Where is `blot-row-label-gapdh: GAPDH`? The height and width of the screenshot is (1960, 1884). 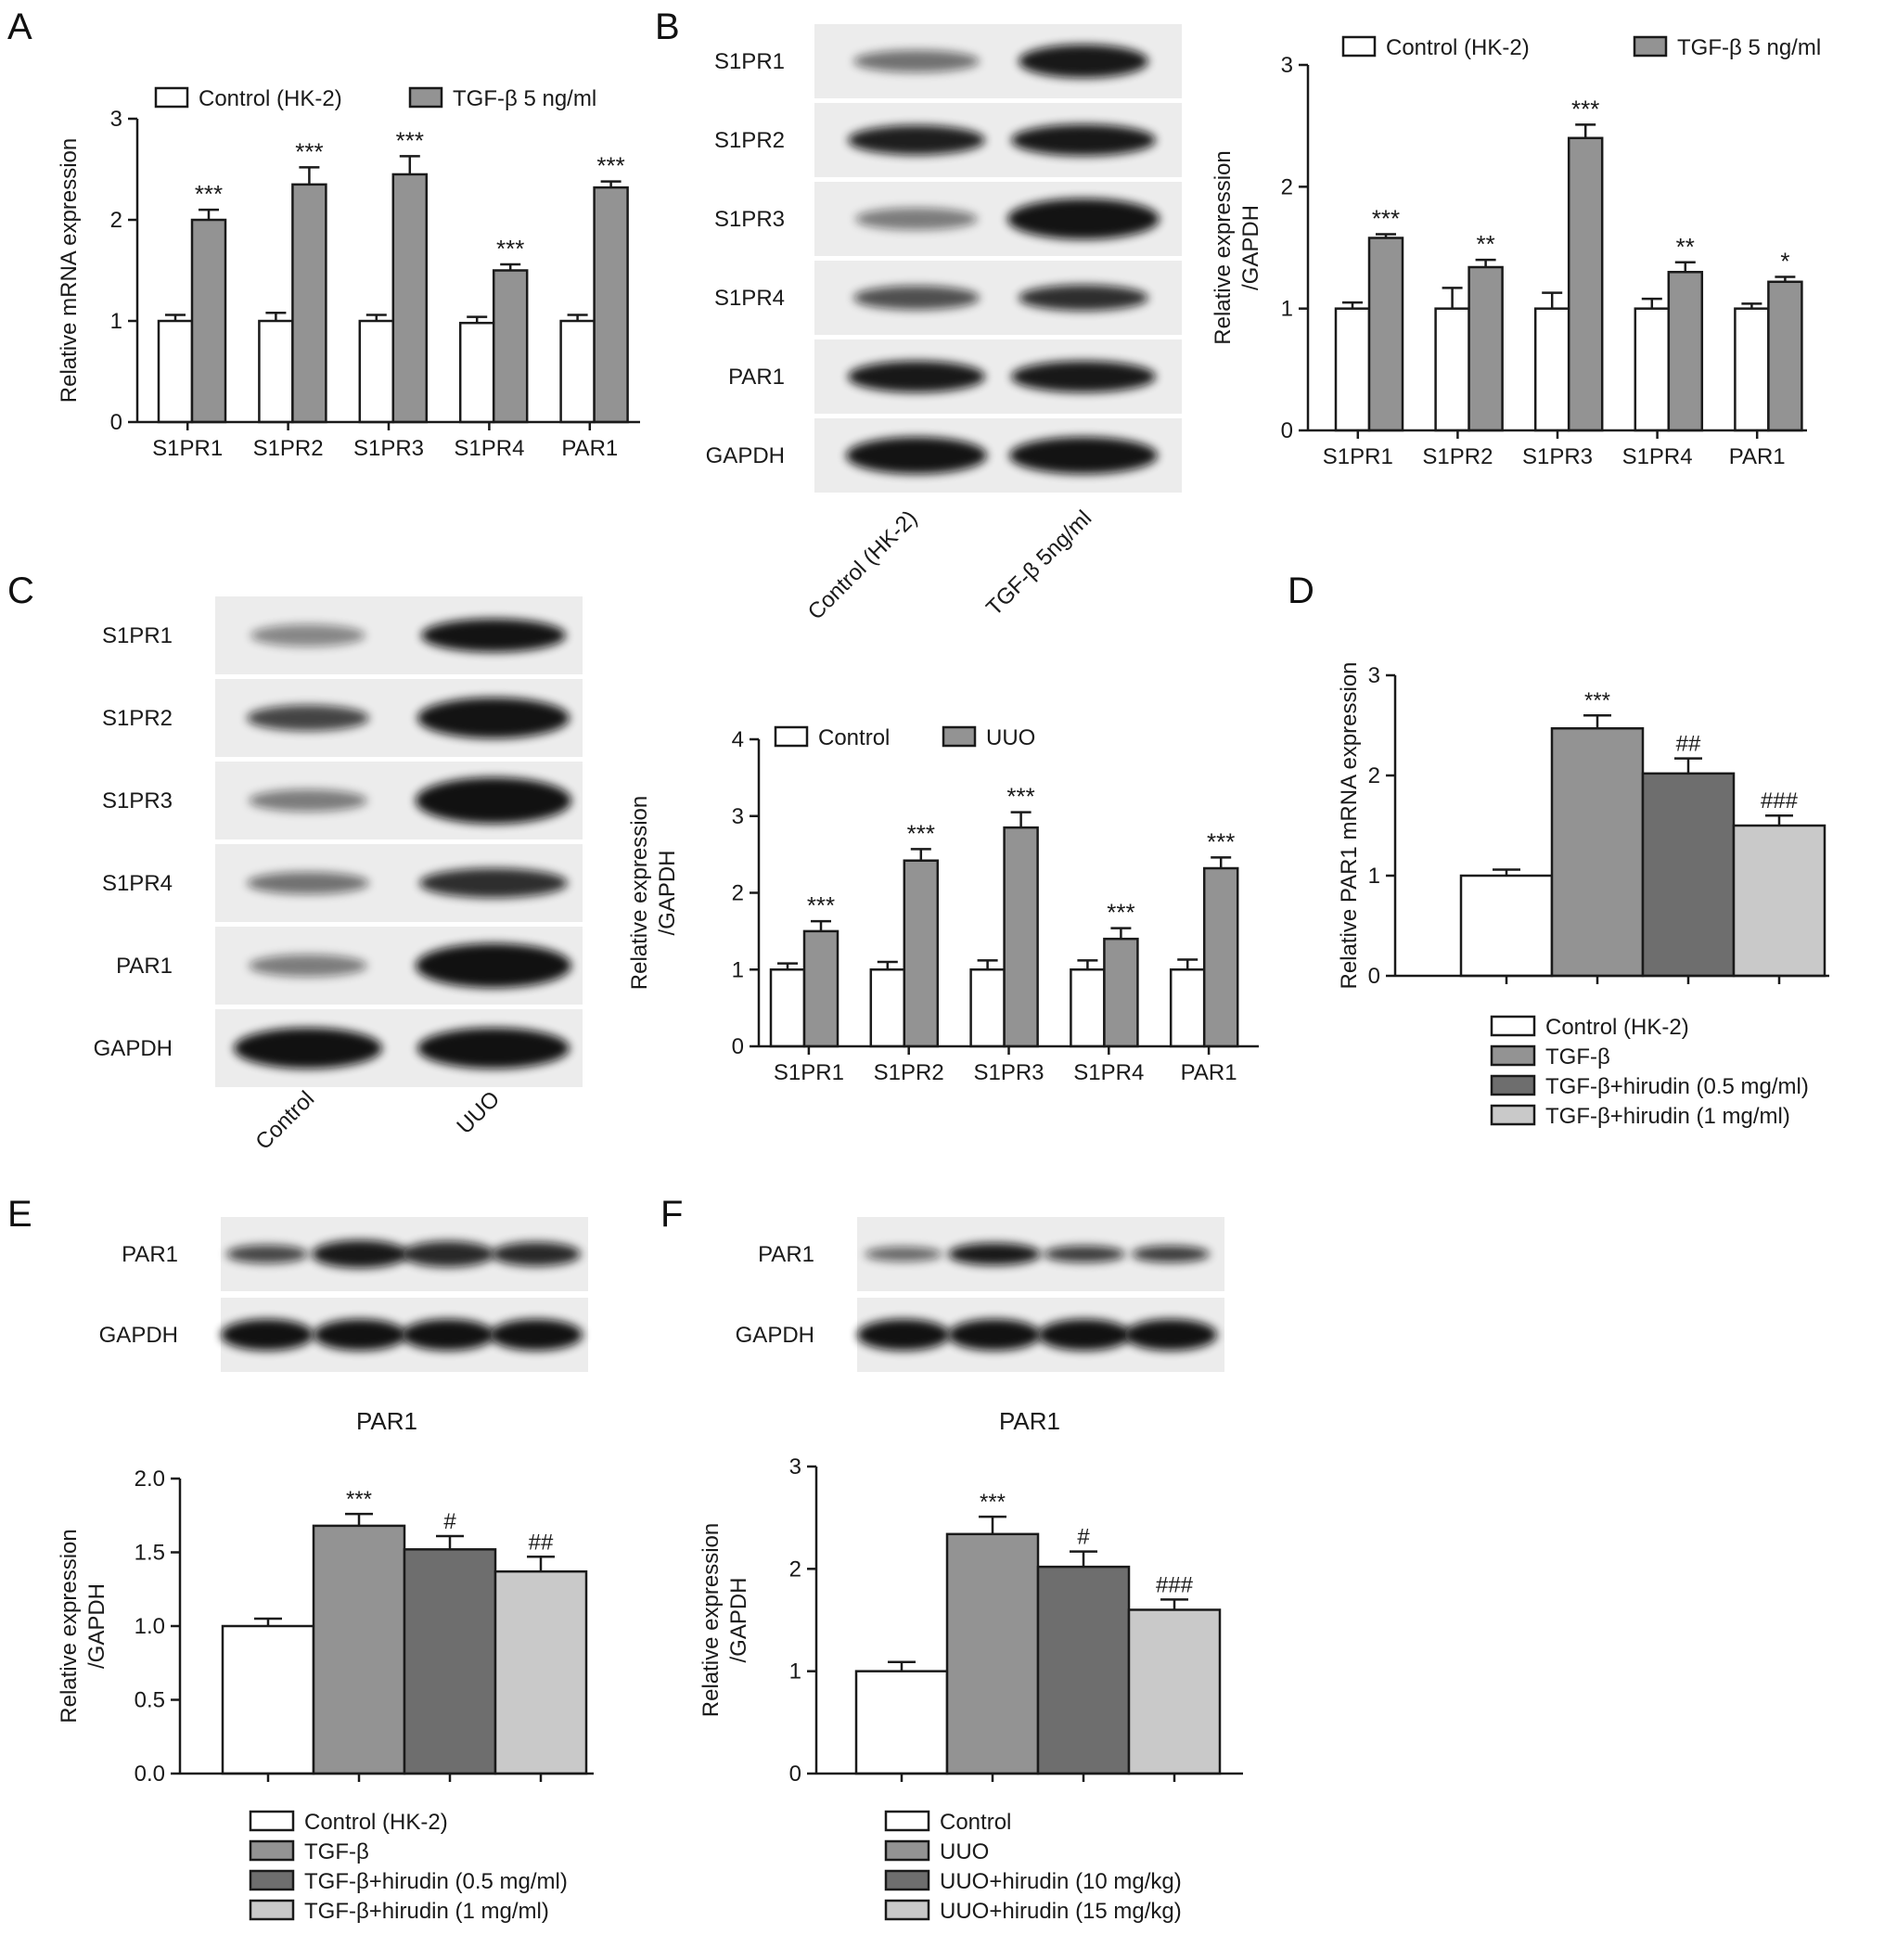
blot-row-label-gapdh: GAPDH is located at coordinates (133, 1048).